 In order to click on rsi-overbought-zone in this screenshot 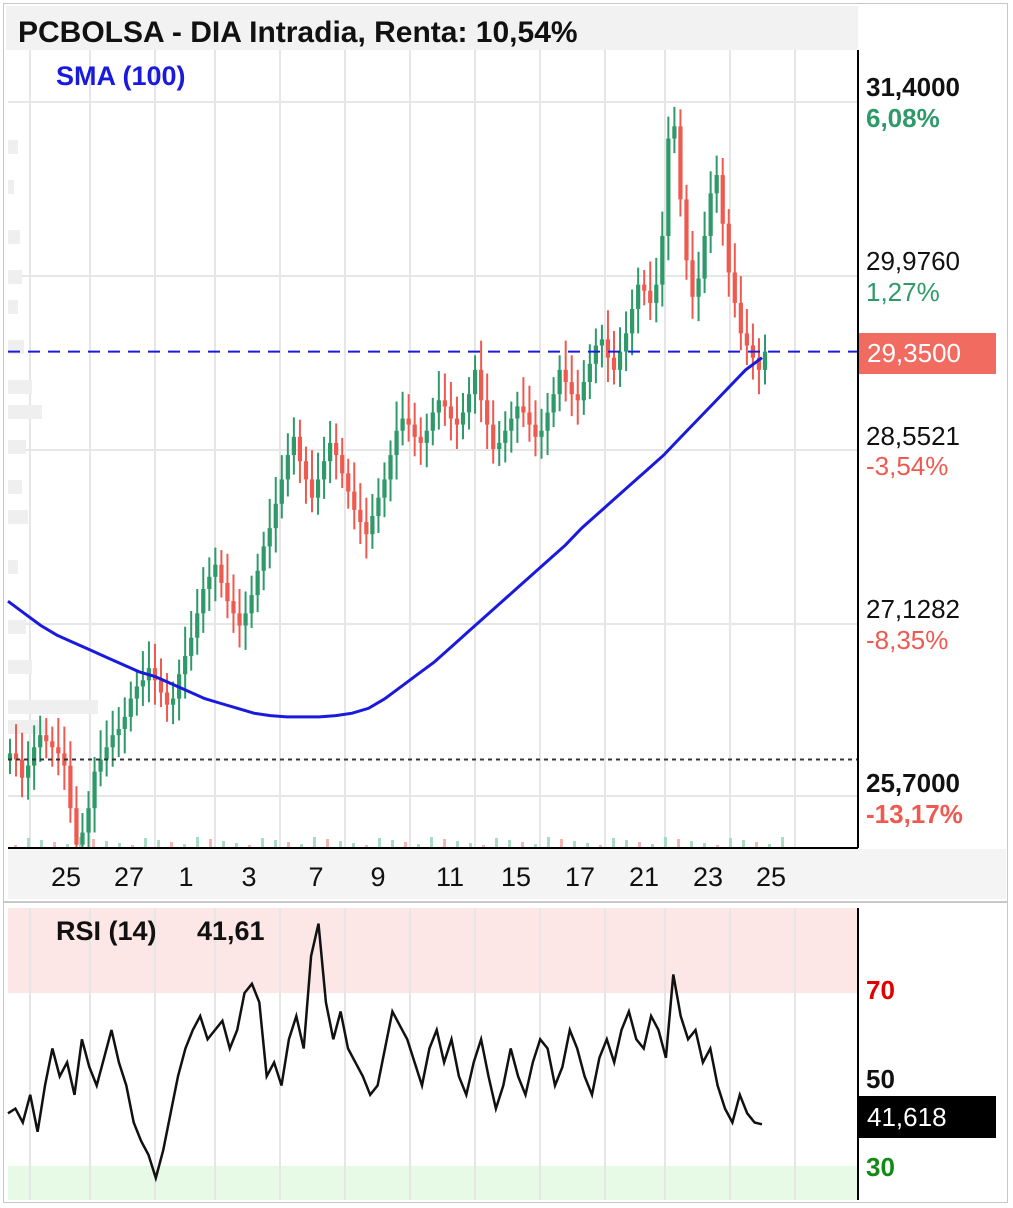, I will do `click(433, 950)`.